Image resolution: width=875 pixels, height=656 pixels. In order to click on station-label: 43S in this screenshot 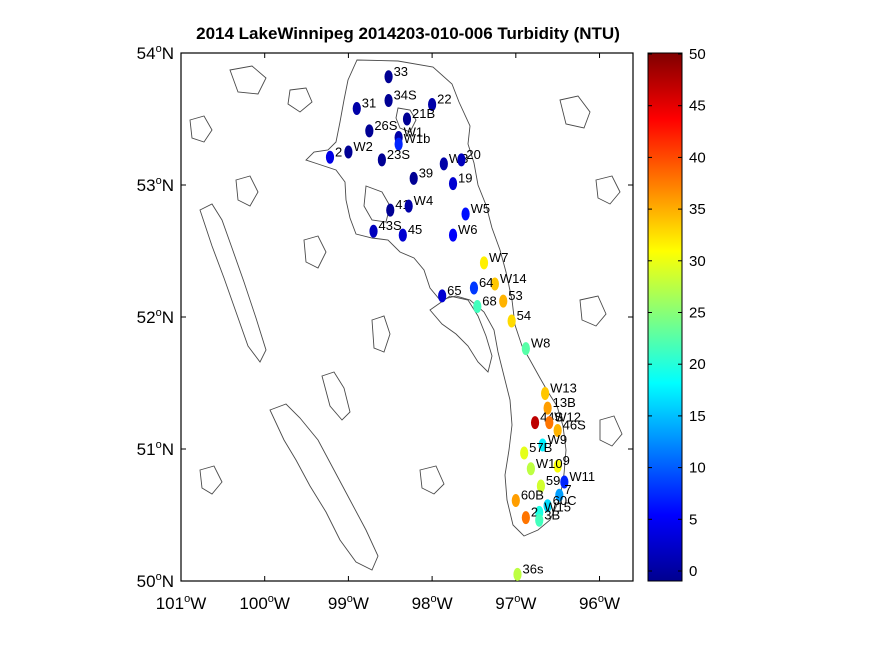, I will do `click(390, 225)`.